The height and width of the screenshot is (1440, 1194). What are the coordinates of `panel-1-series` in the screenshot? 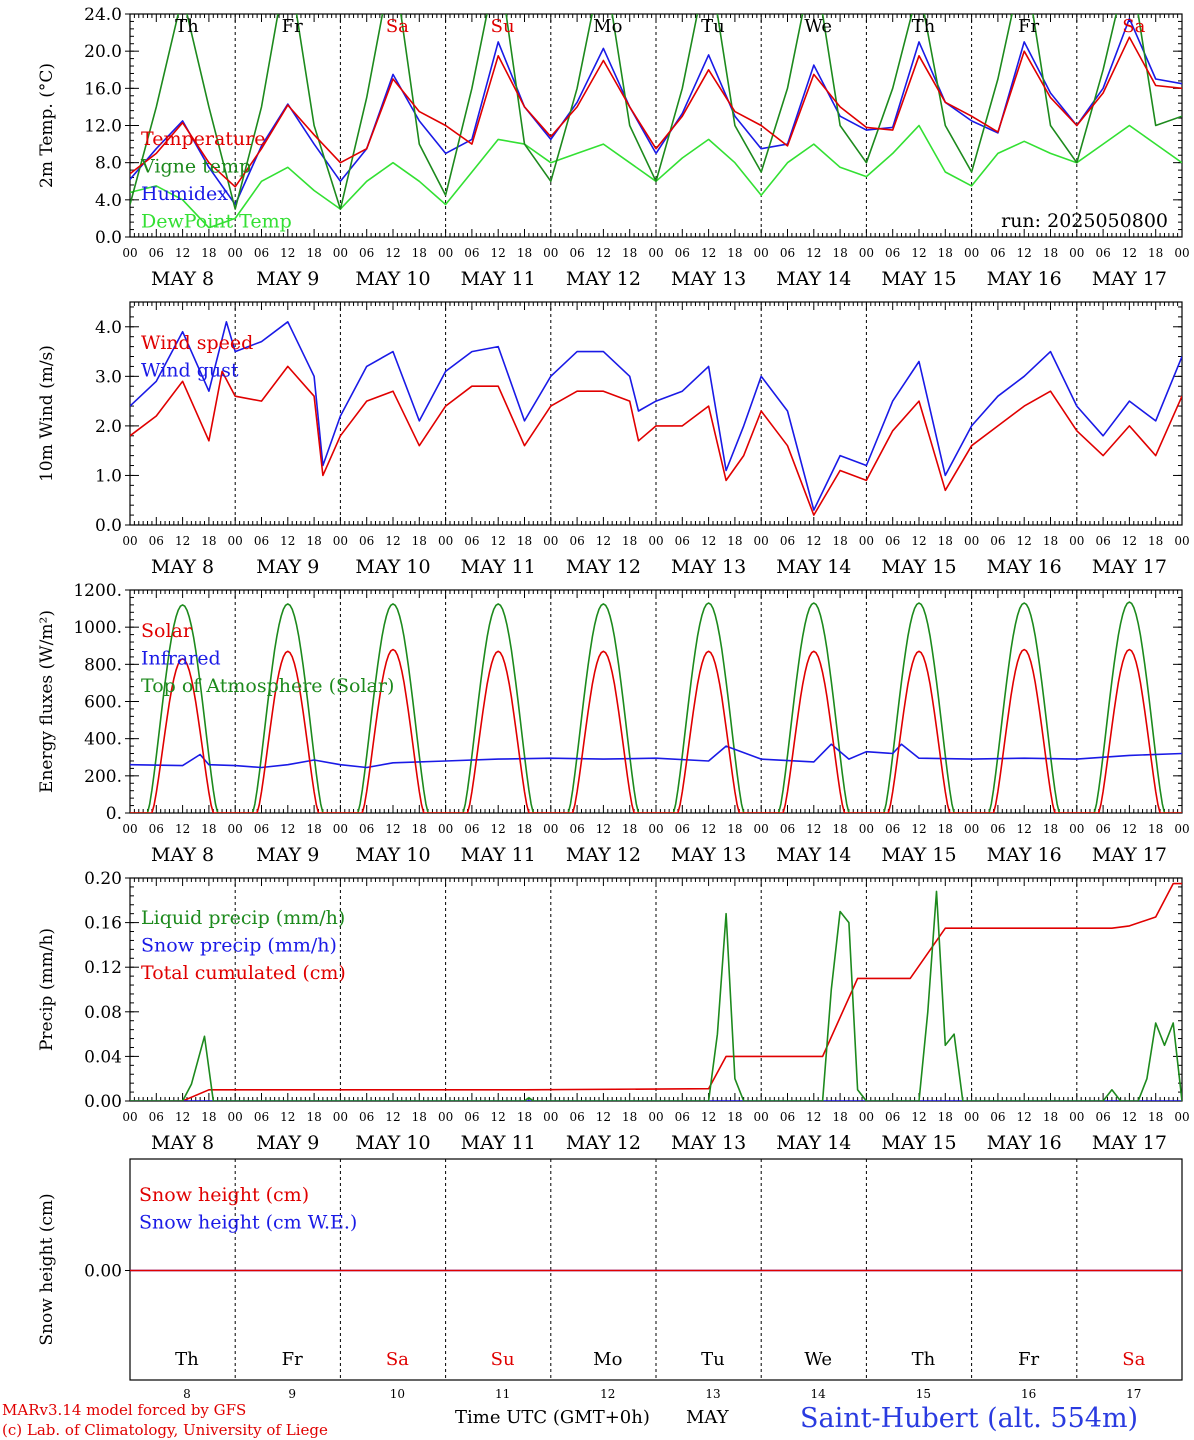 It's located at (656, 121).